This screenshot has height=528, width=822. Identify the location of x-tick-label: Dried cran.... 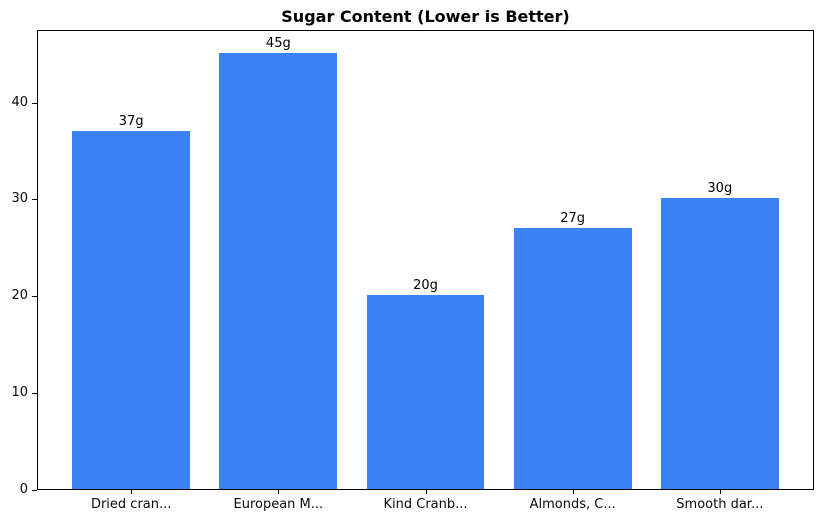
(131, 504).